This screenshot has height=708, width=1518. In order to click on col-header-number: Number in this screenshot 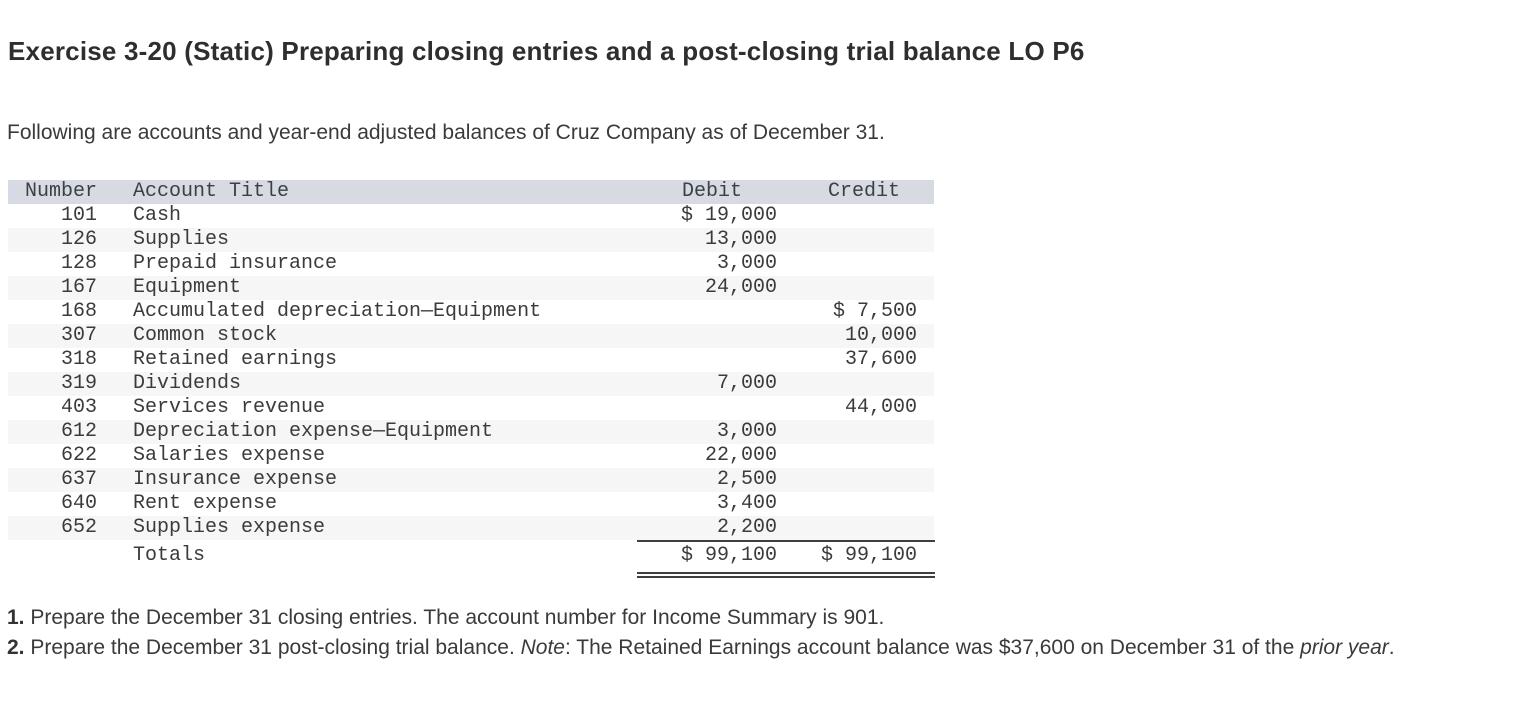, I will do `click(60, 191)`.